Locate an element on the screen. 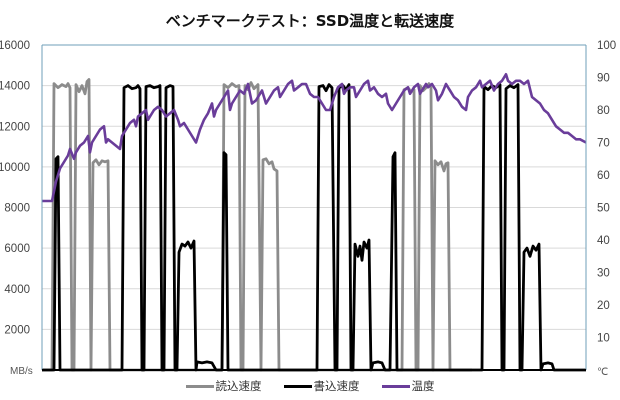 The width and height of the screenshot is (620, 400). chart-title: ベンチマークテスト：SSD温度と転送速度 is located at coordinates (310, 21).